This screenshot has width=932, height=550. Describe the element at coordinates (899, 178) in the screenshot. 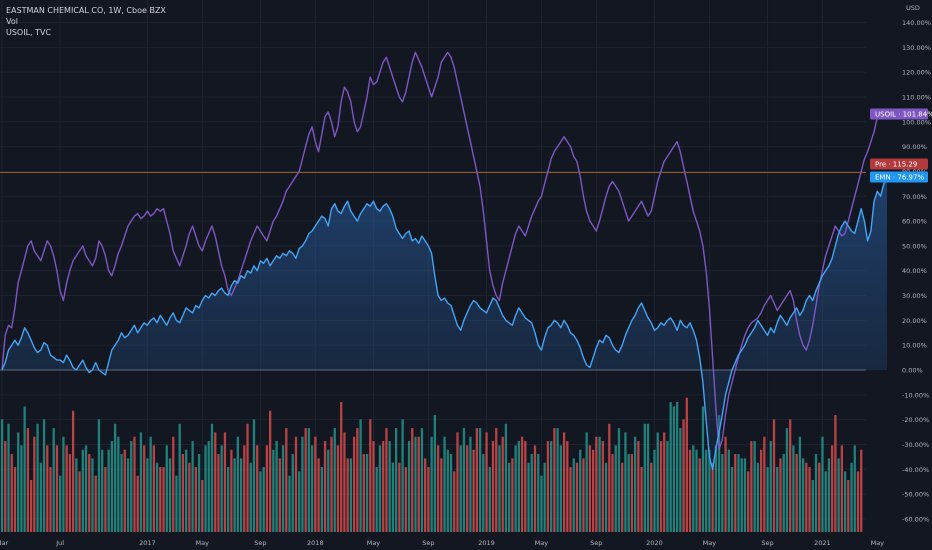

I see `price-tag-label: EMN · 76.97%` at that location.